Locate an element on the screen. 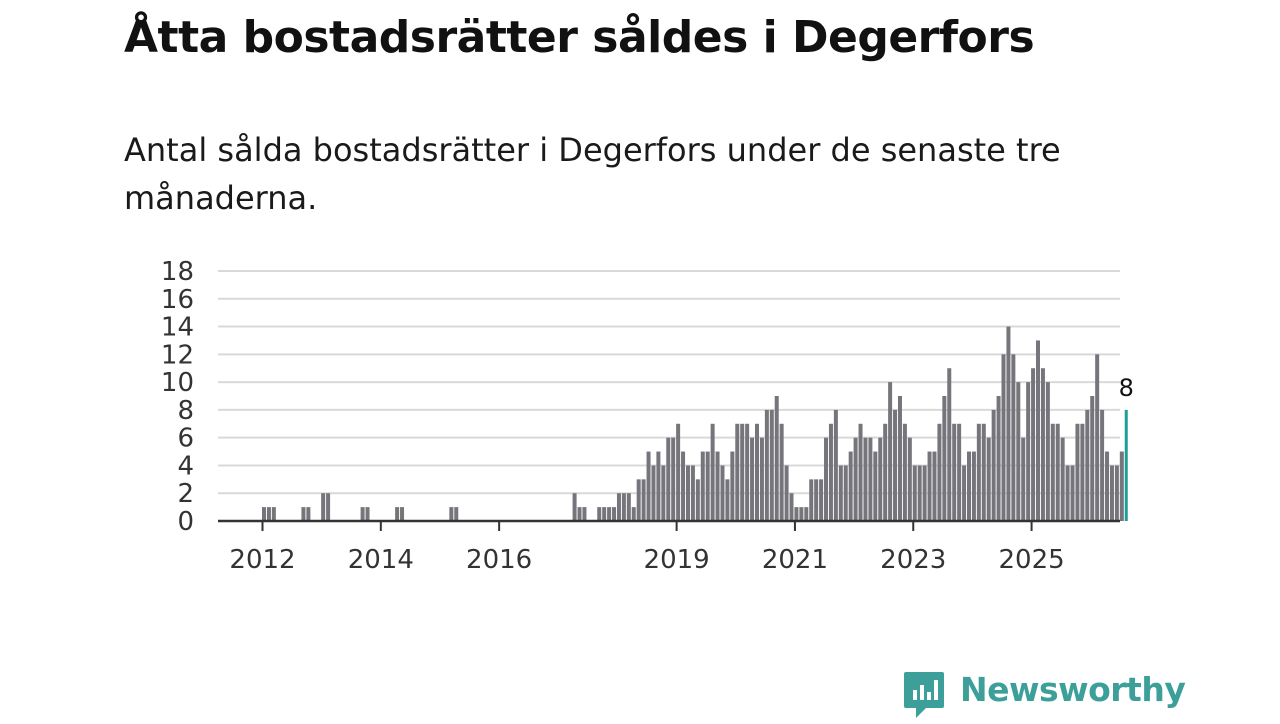 This screenshot has width=1280, height=724. newsworthy-logo: Newsworthy is located at coordinates (1044, 694).